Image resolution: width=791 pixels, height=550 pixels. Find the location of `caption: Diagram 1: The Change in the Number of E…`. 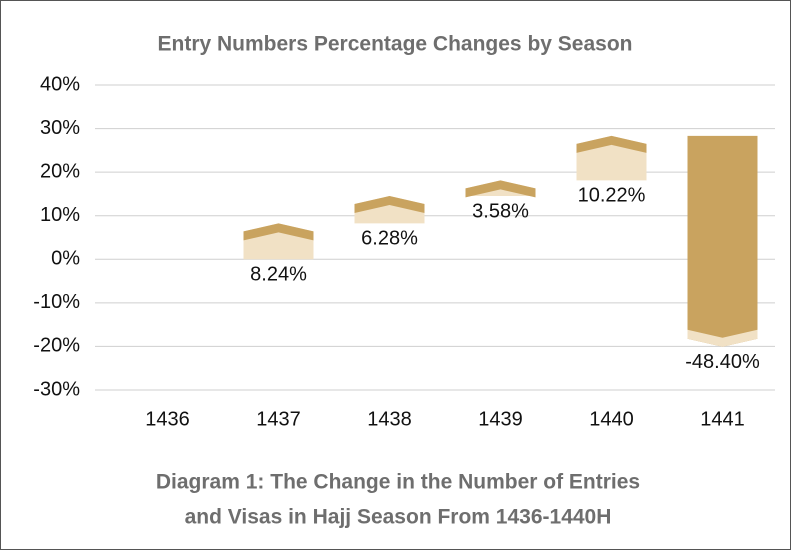

caption: Diagram 1: The Change in the Number of E… is located at coordinates (398, 482).